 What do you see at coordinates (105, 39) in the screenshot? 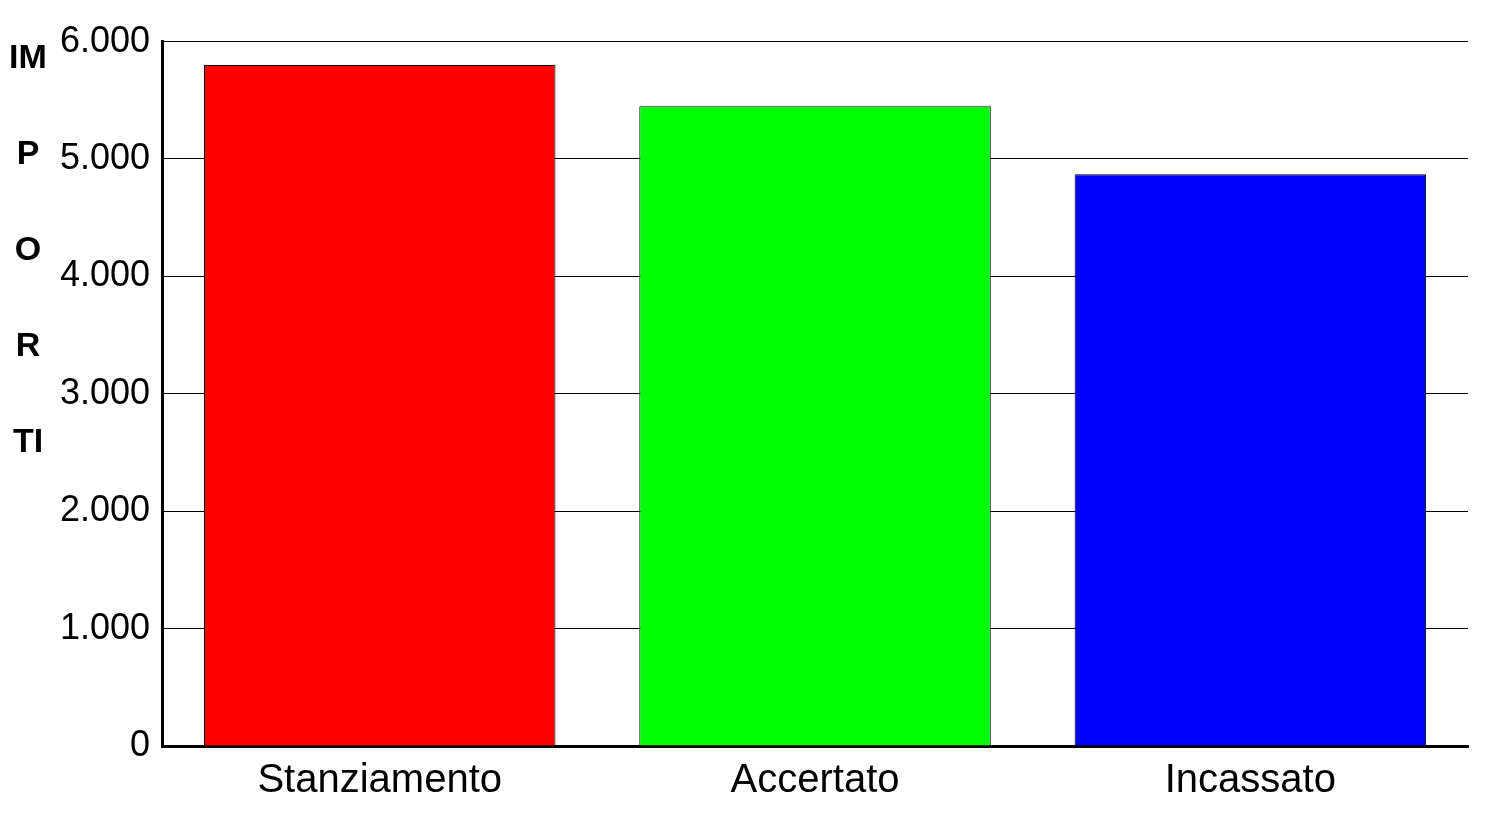
I see `y-tick-label: 6.000` at bounding box center [105, 39].